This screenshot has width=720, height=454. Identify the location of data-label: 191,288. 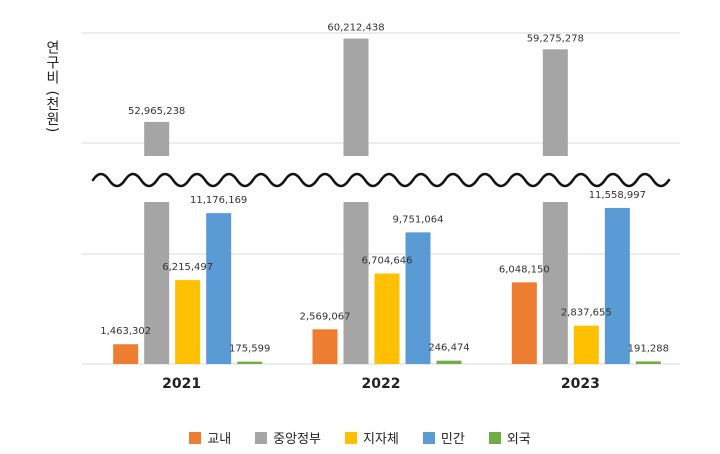
(648, 348).